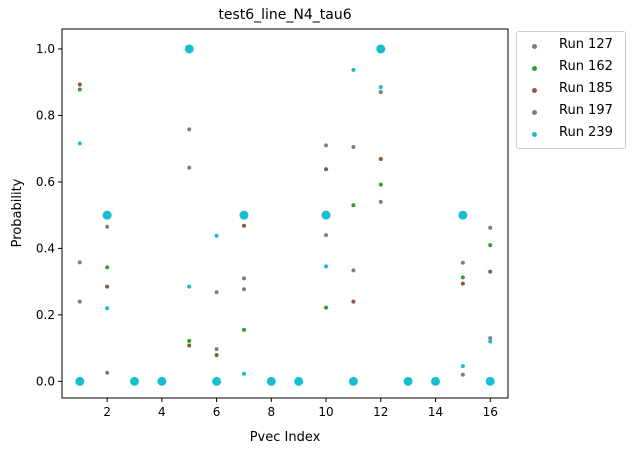 The width and height of the screenshot is (632, 453). Describe the element at coordinates (45, 49) in the screenshot. I see `y-tick-label: 1.0` at that location.